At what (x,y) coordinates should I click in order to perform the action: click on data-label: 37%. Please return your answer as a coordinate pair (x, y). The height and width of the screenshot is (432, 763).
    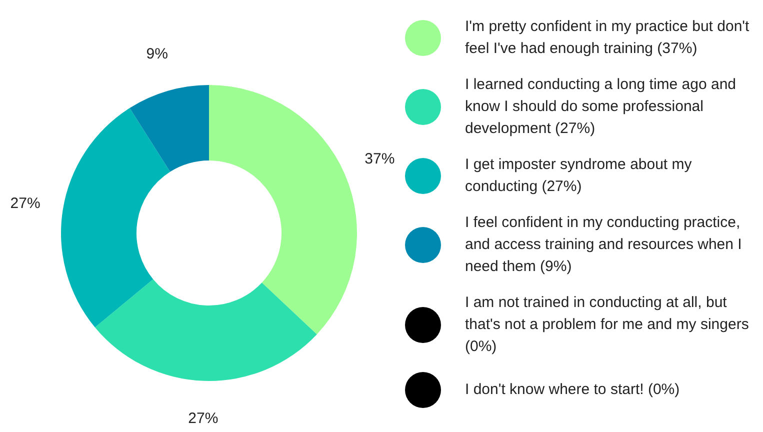
    Looking at the image, I should click on (379, 159).